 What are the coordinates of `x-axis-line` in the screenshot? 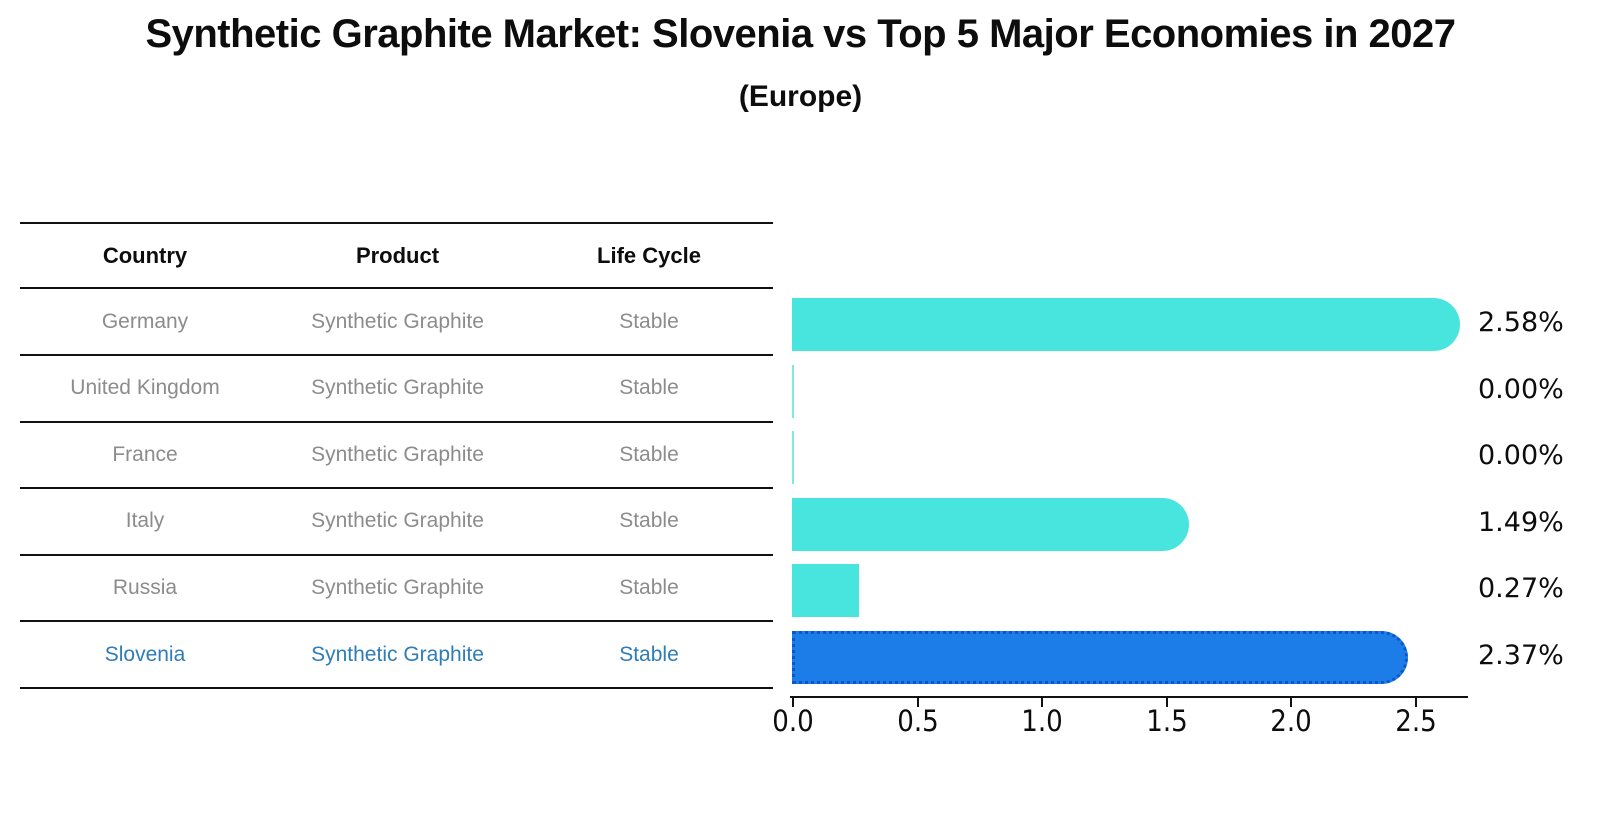 It's located at (1129, 697).